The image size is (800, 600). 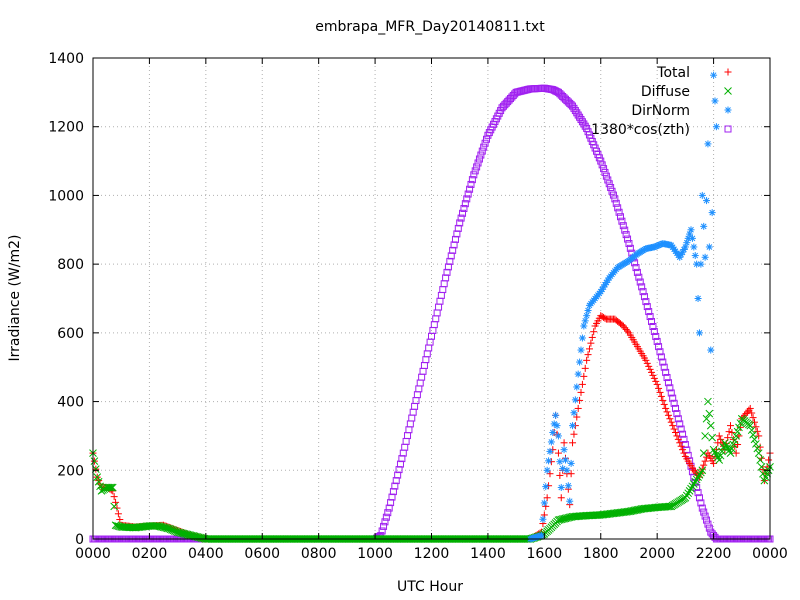 What do you see at coordinates (660, 111) in the screenshot?
I see `legend-label: DirNorm` at bounding box center [660, 111].